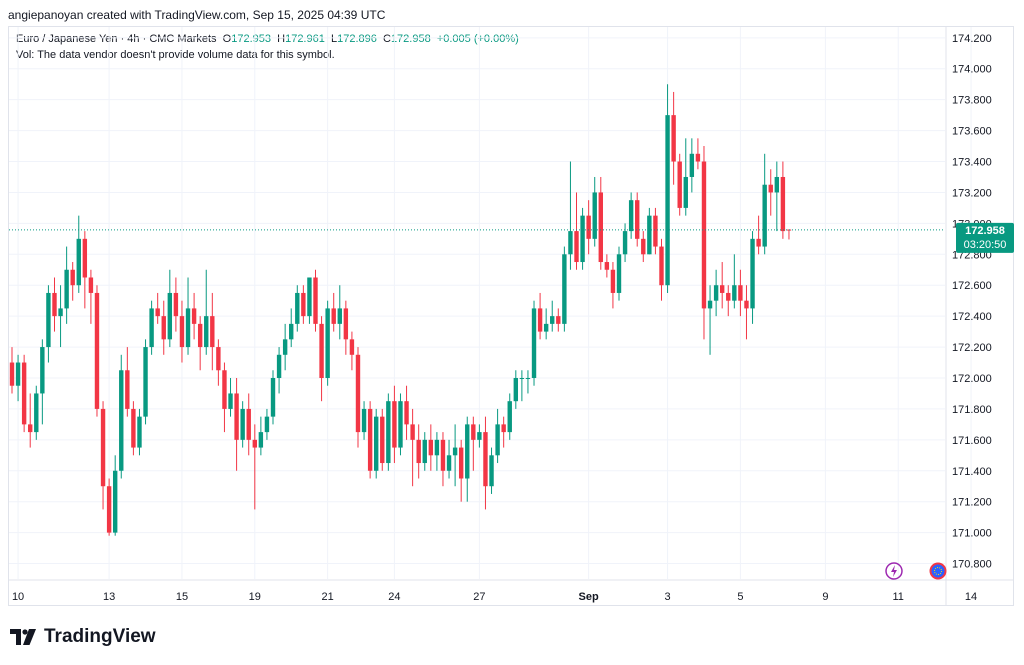  Describe the element at coordinates (938, 571) in the screenshot. I see `eu-flag-icon` at that location.